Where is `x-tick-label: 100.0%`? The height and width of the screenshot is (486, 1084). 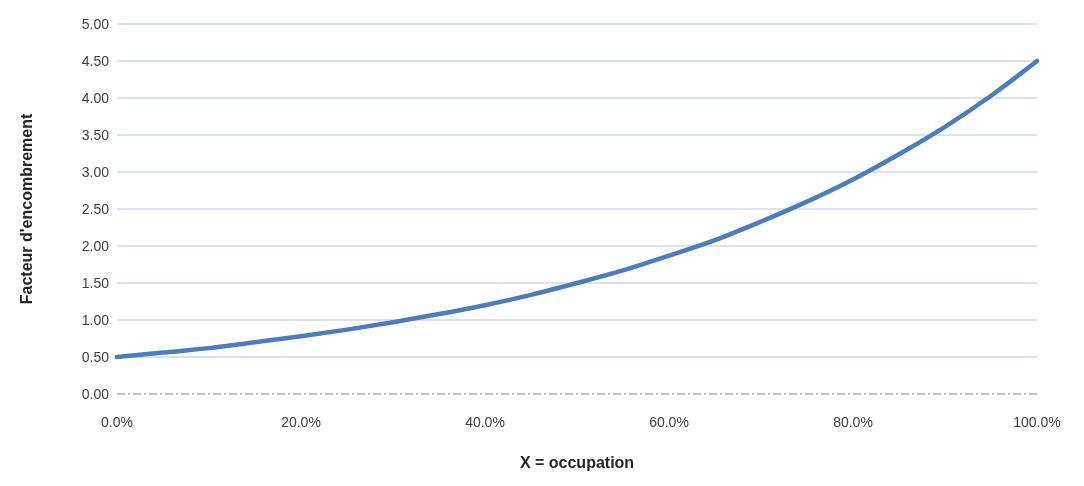
x-tick-label: 100.0% is located at coordinates (1037, 422).